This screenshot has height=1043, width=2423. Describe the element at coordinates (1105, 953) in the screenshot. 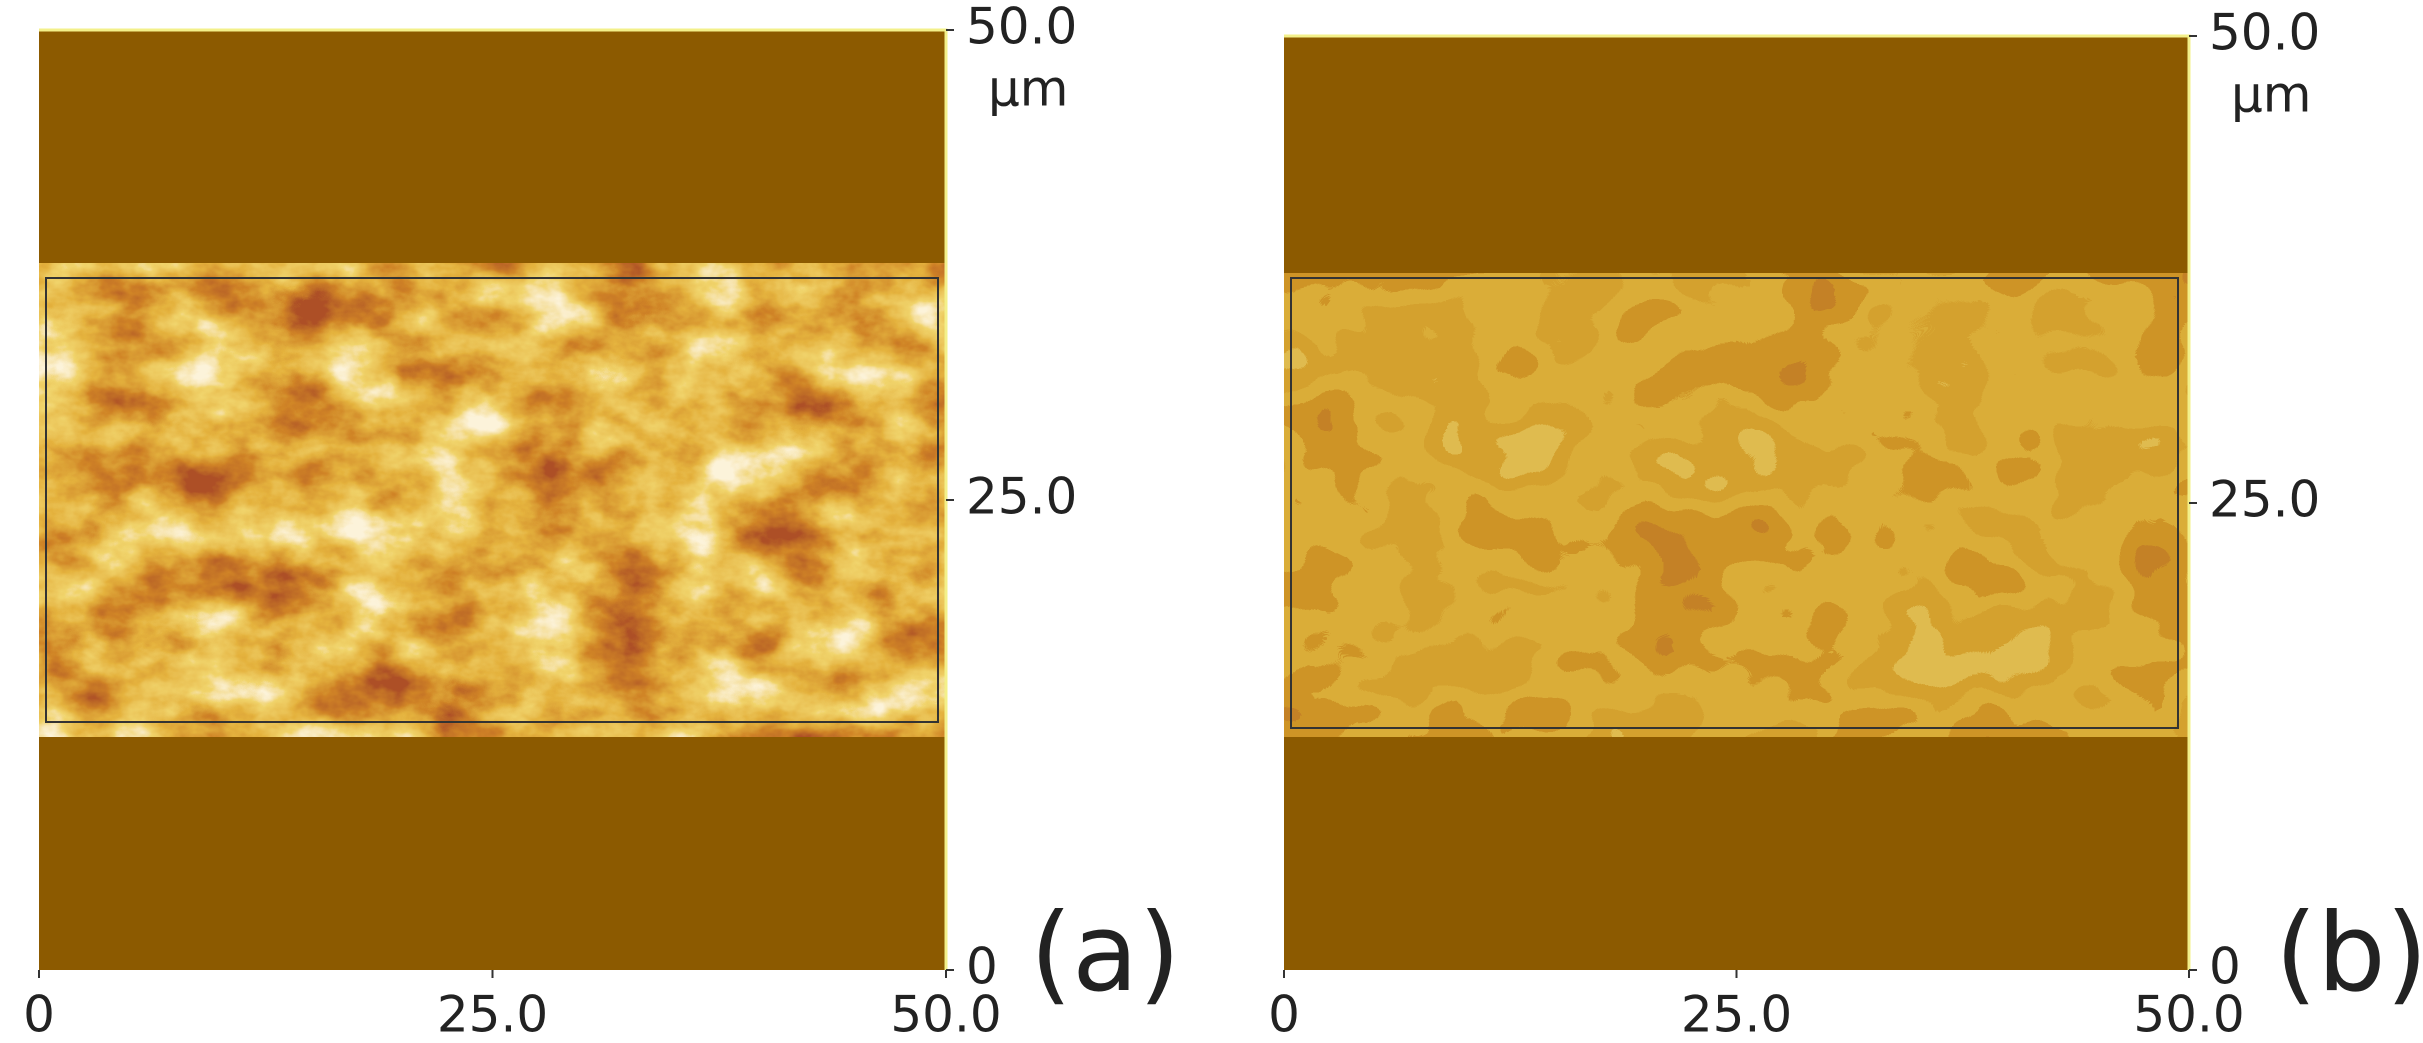

I see `panel-label: (a)` at that location.